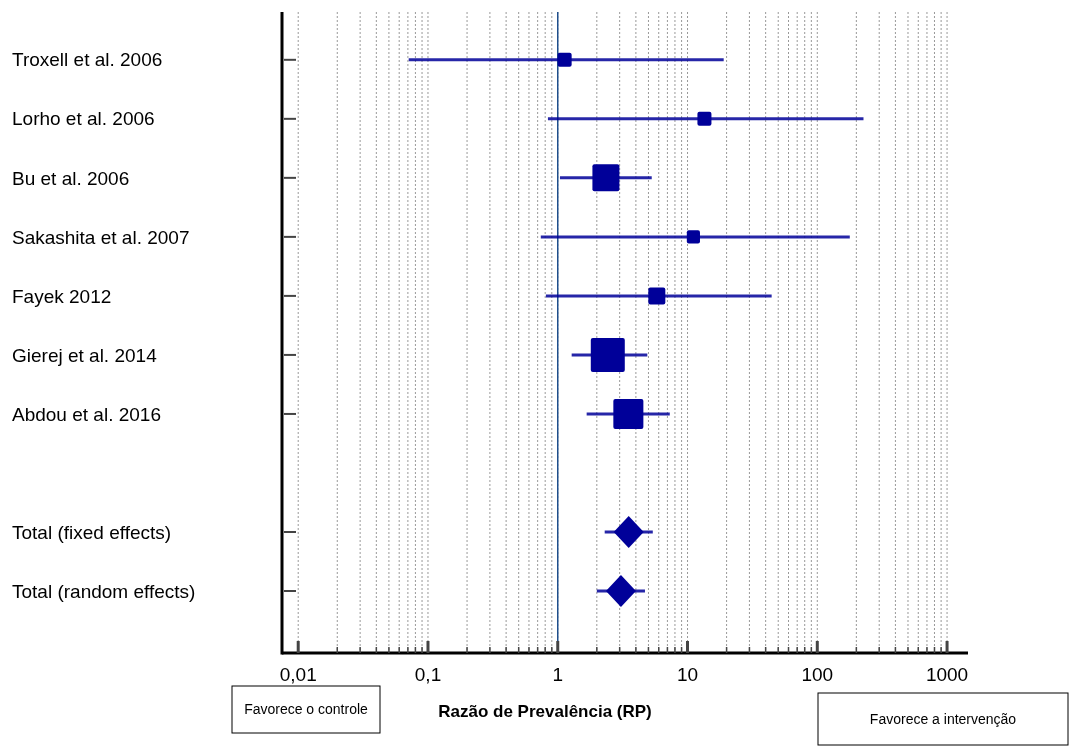 The height and width of the screenshot is (747, 1071). Describe the element at coordinates (87, 60) in the screenshot. I see `y-tick-label: Troxell et al. 2006` at that location.